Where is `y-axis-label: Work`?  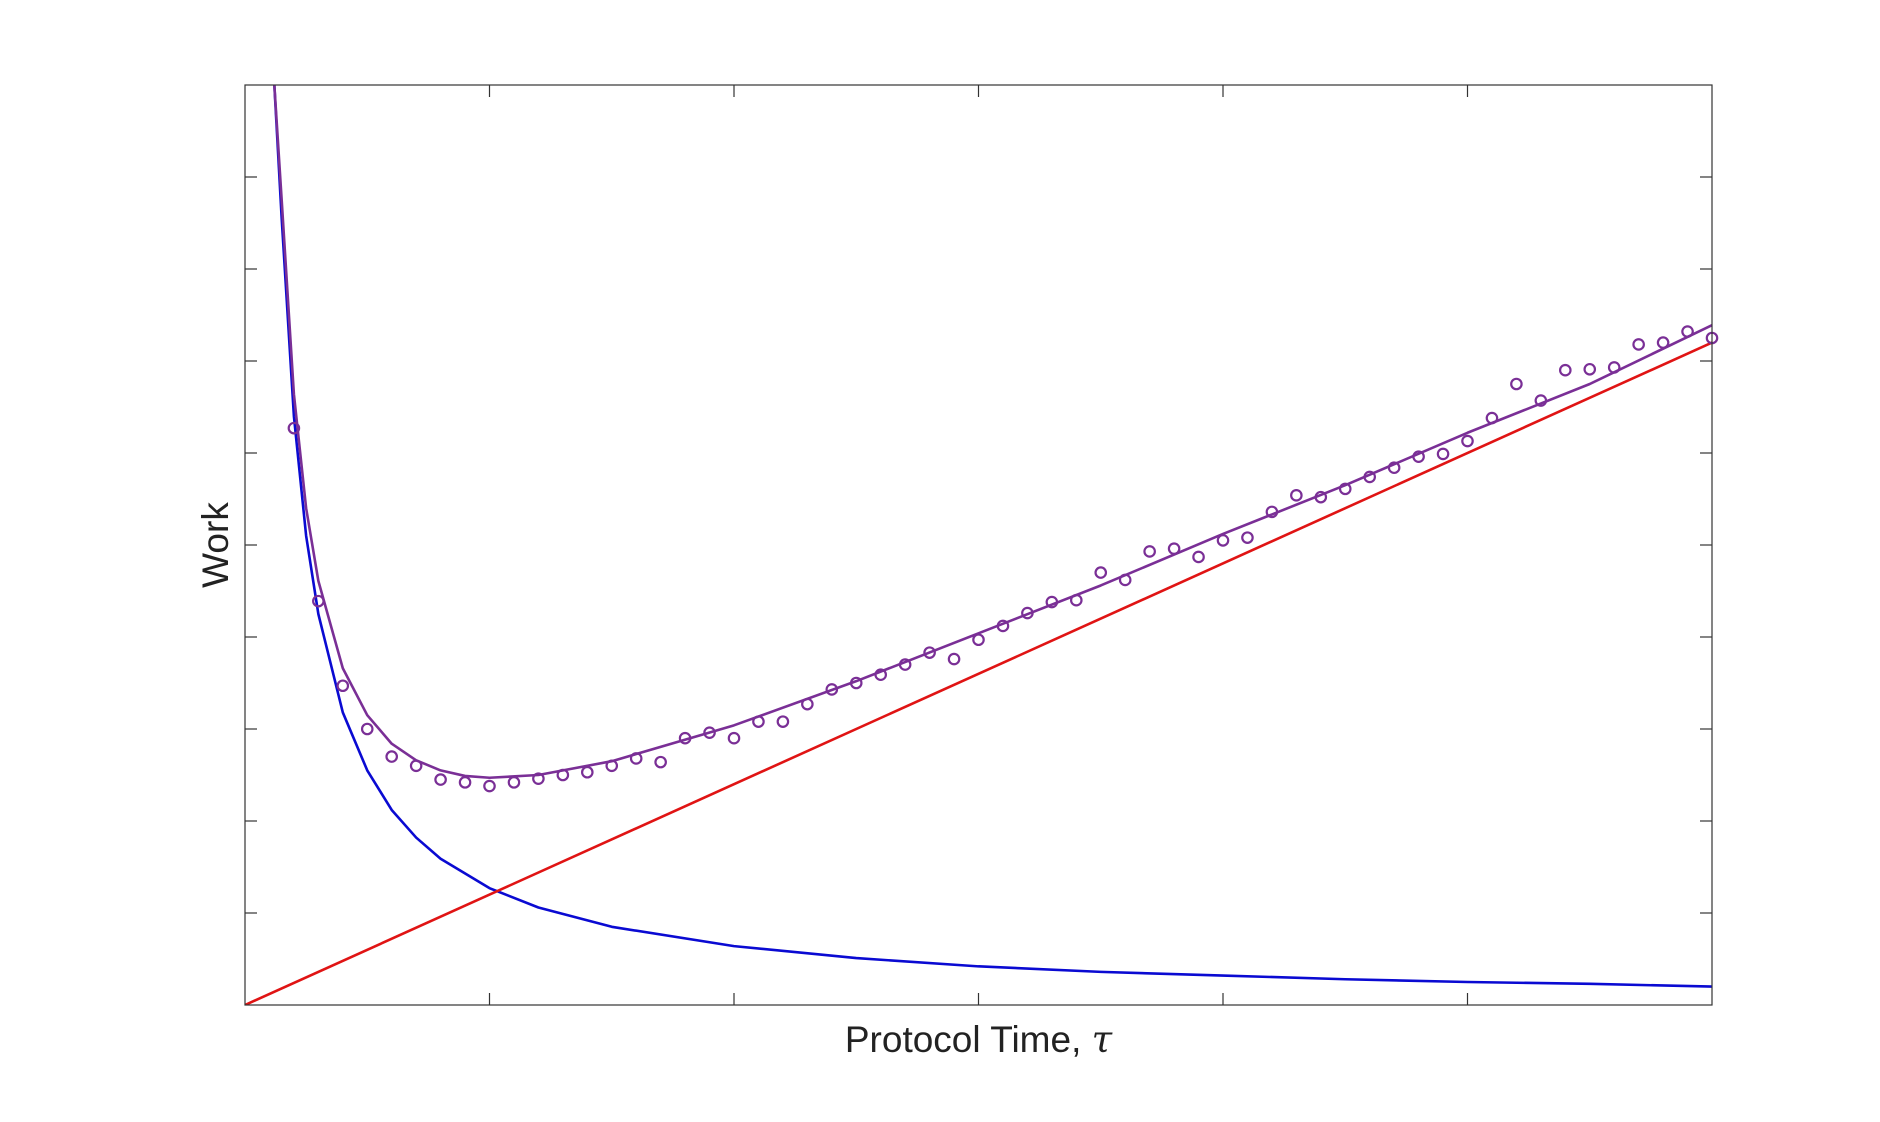 y-axis-label: Work is located at coordinates (215, 545).